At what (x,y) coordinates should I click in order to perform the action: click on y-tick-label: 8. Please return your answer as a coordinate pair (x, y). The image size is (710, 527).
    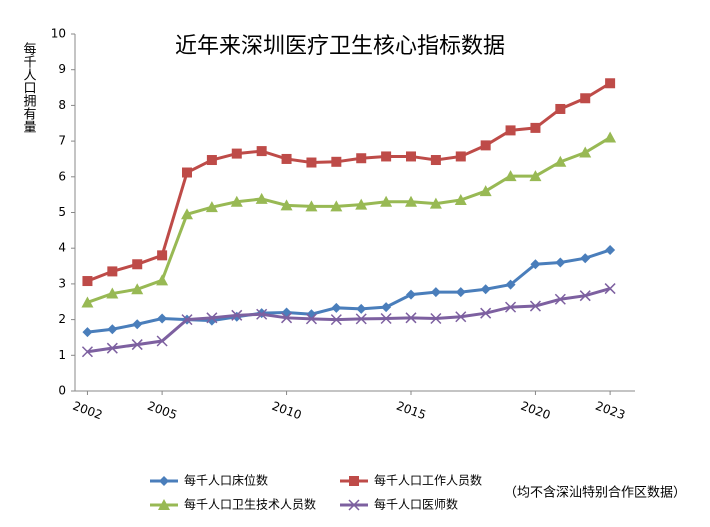
    Looking at the image, I should click on (62, 105).